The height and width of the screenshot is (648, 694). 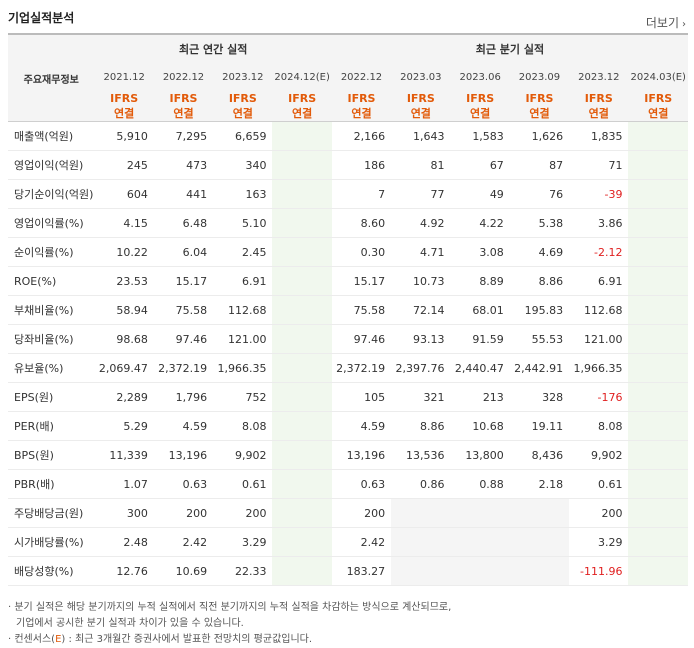 I want to click on more-link: 더보기 ›, so click(x=666, y=22).